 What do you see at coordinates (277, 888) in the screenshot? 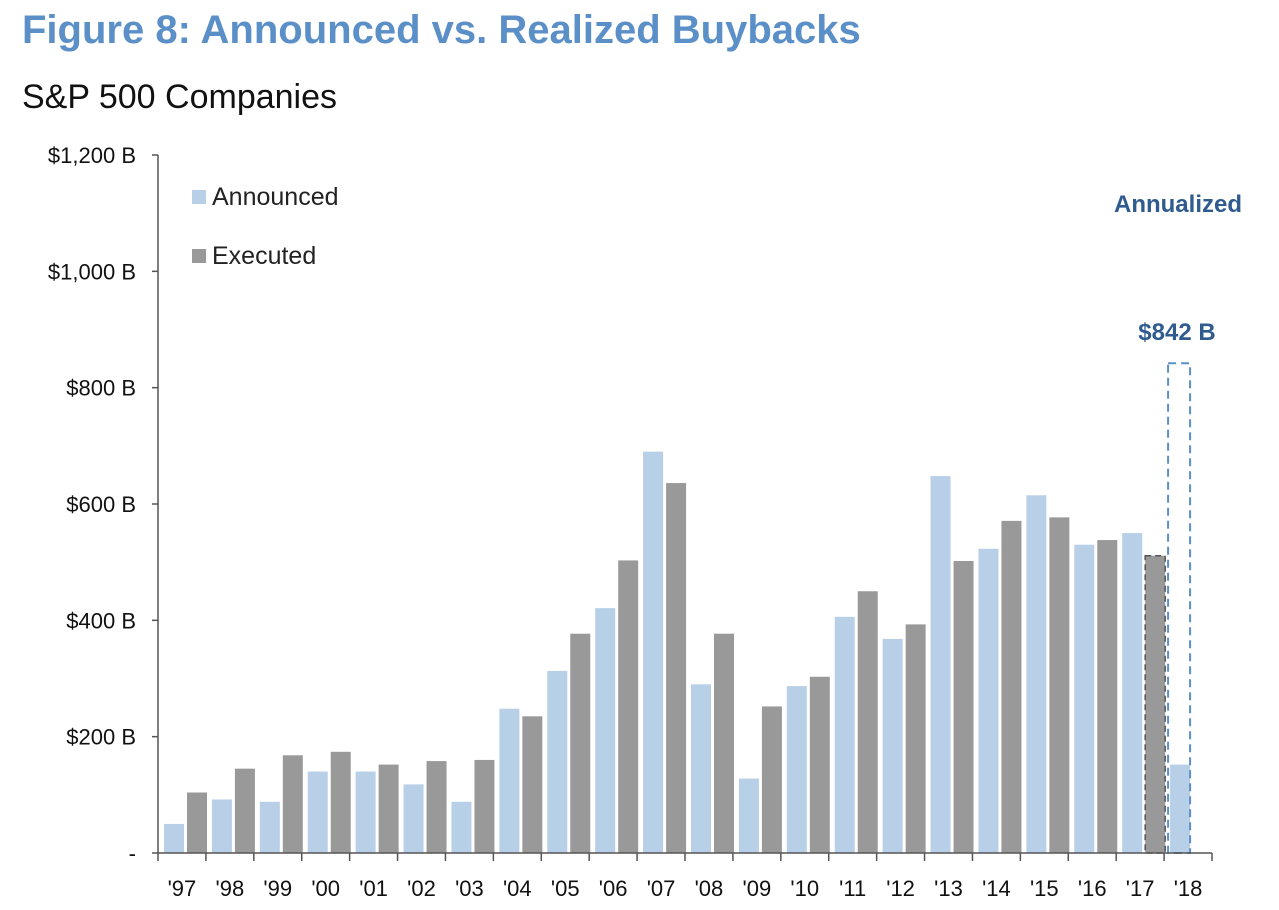
I see `x-tick-label: '99` at bounding box center [277, 888].